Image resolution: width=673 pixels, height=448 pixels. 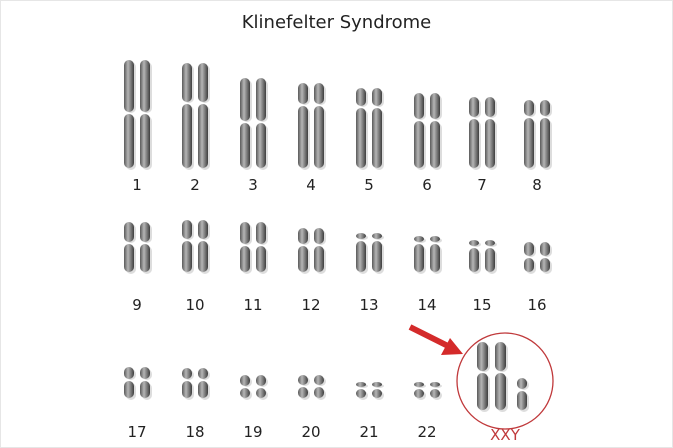 What do you see at coordinates (481, 305) in the screenshot?
I see `chromosome-label-15: 15` at bounding box center [481, 305].